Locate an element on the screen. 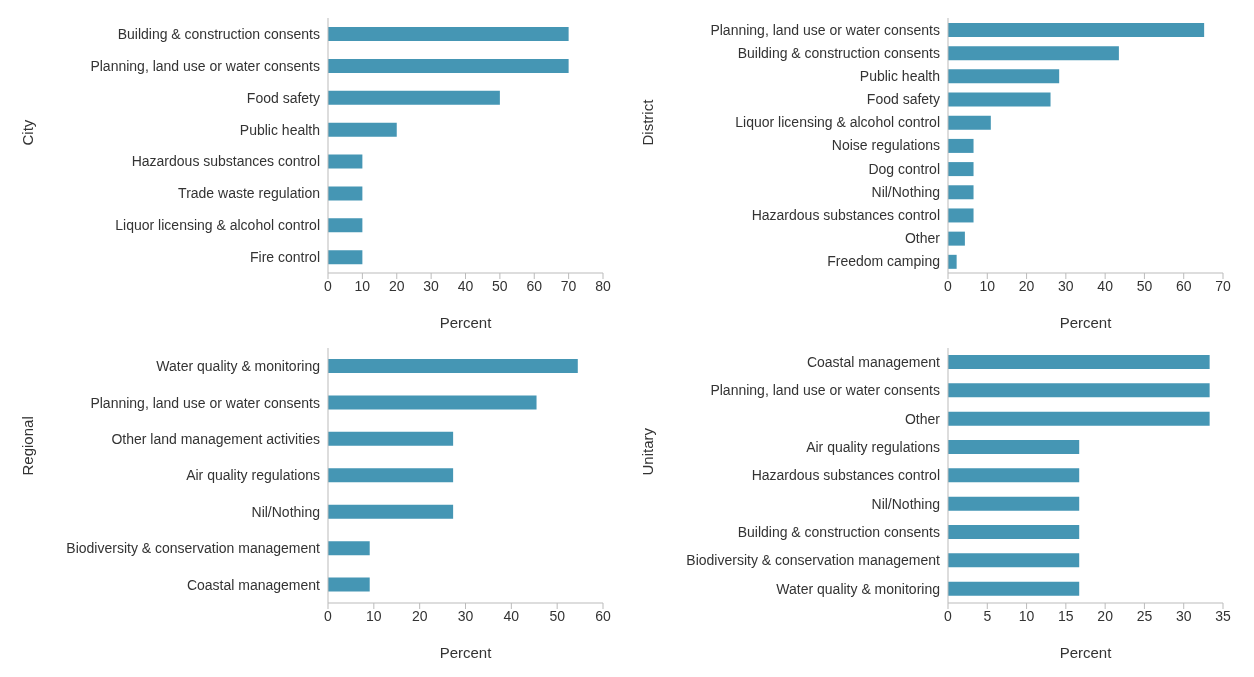 The image size is (1254, 677). y-tick-label: Freedom camping is located at coordinates (883, 261).